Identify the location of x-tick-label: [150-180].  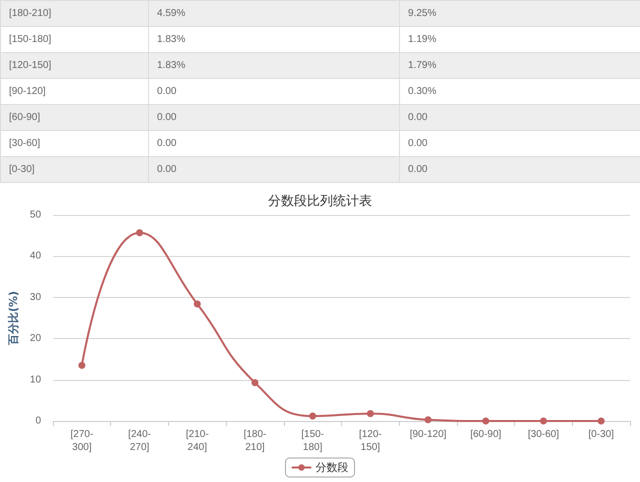
(312, 441).